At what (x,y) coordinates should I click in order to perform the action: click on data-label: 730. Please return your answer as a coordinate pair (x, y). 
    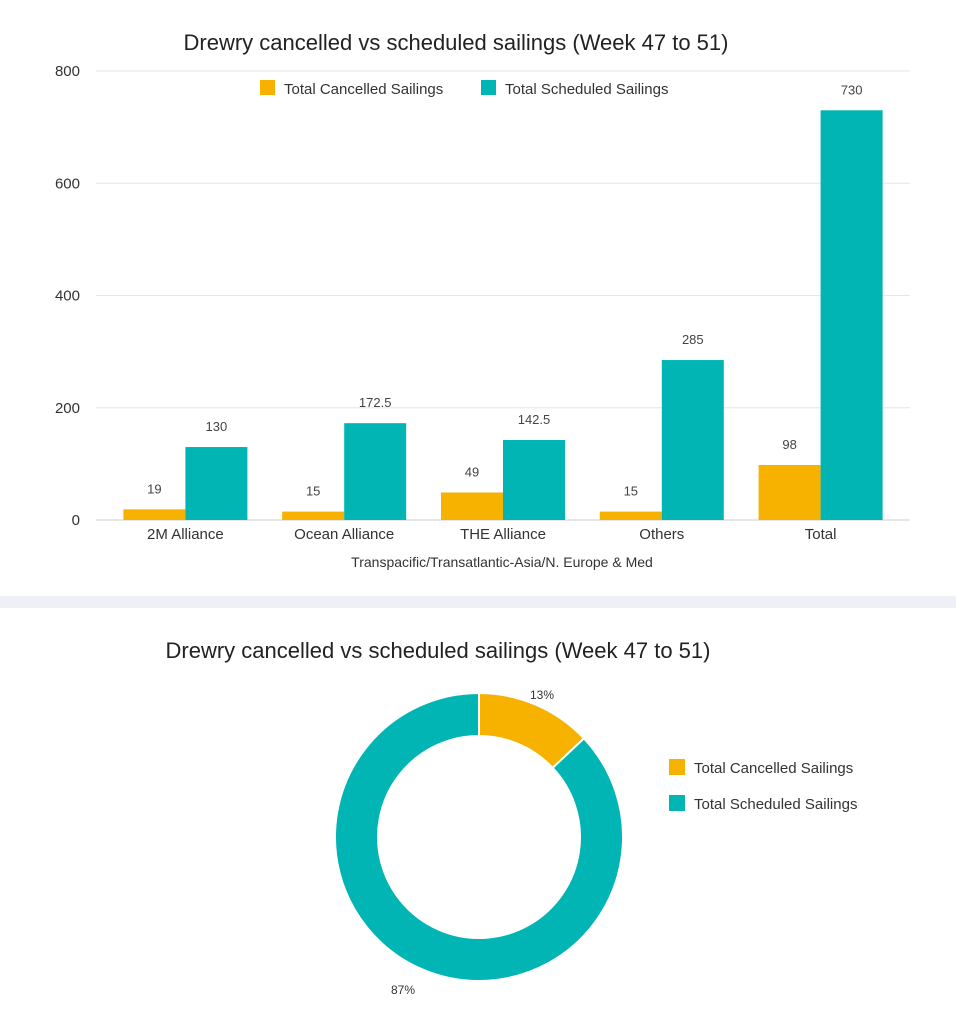
    Looking at the image, I should click on (852, 89).